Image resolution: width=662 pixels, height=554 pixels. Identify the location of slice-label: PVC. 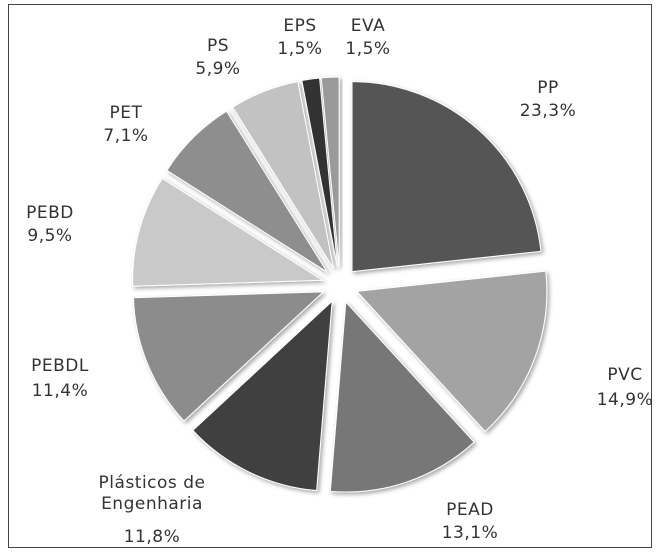
(625, 375).